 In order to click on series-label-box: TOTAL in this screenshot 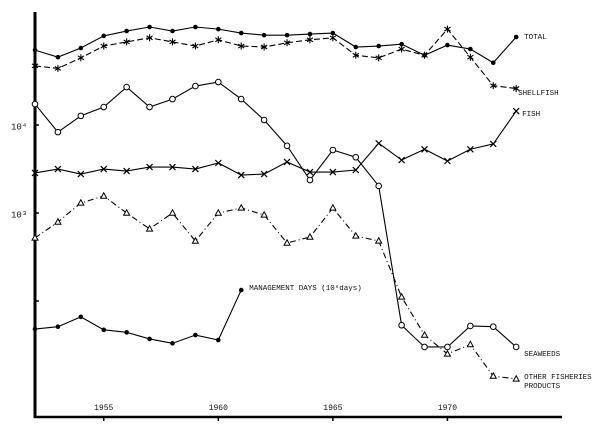, I will do `click(535, 38)`.